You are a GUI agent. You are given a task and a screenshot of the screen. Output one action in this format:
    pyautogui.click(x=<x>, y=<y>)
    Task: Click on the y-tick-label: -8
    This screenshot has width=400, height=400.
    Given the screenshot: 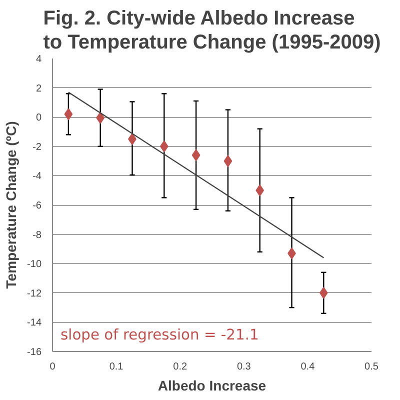 What is the action you would take?
    pyautogui.click(x=37, y=235)
    